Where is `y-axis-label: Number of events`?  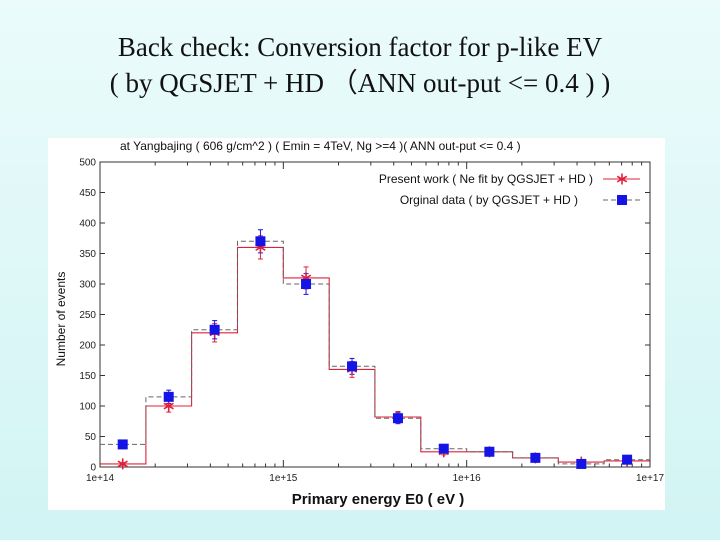 y-axis-label: Number of events is located at coordinates (61, 319).